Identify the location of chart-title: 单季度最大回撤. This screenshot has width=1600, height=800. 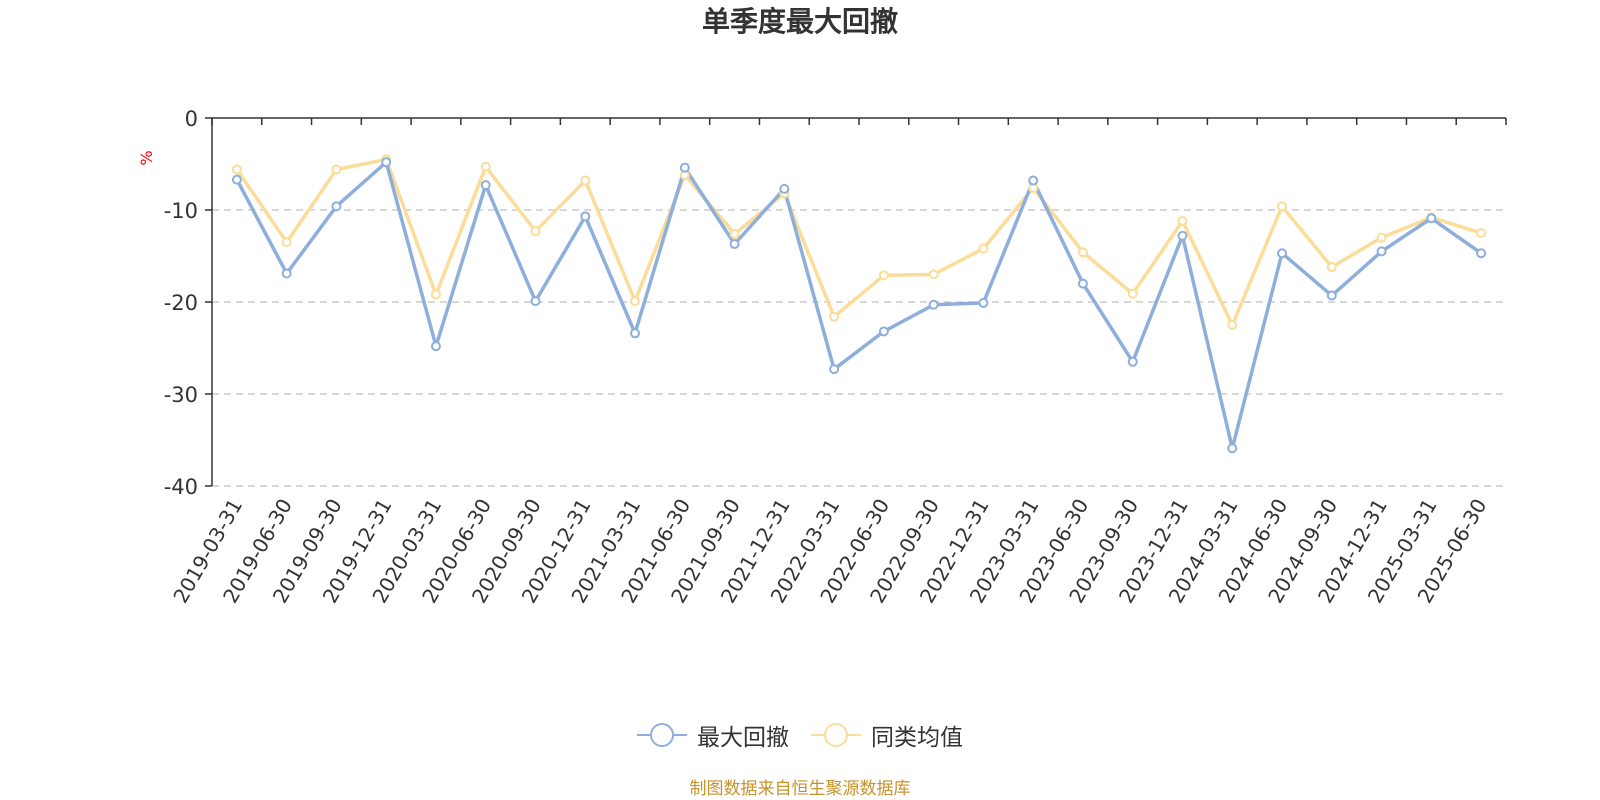
(799, 21).